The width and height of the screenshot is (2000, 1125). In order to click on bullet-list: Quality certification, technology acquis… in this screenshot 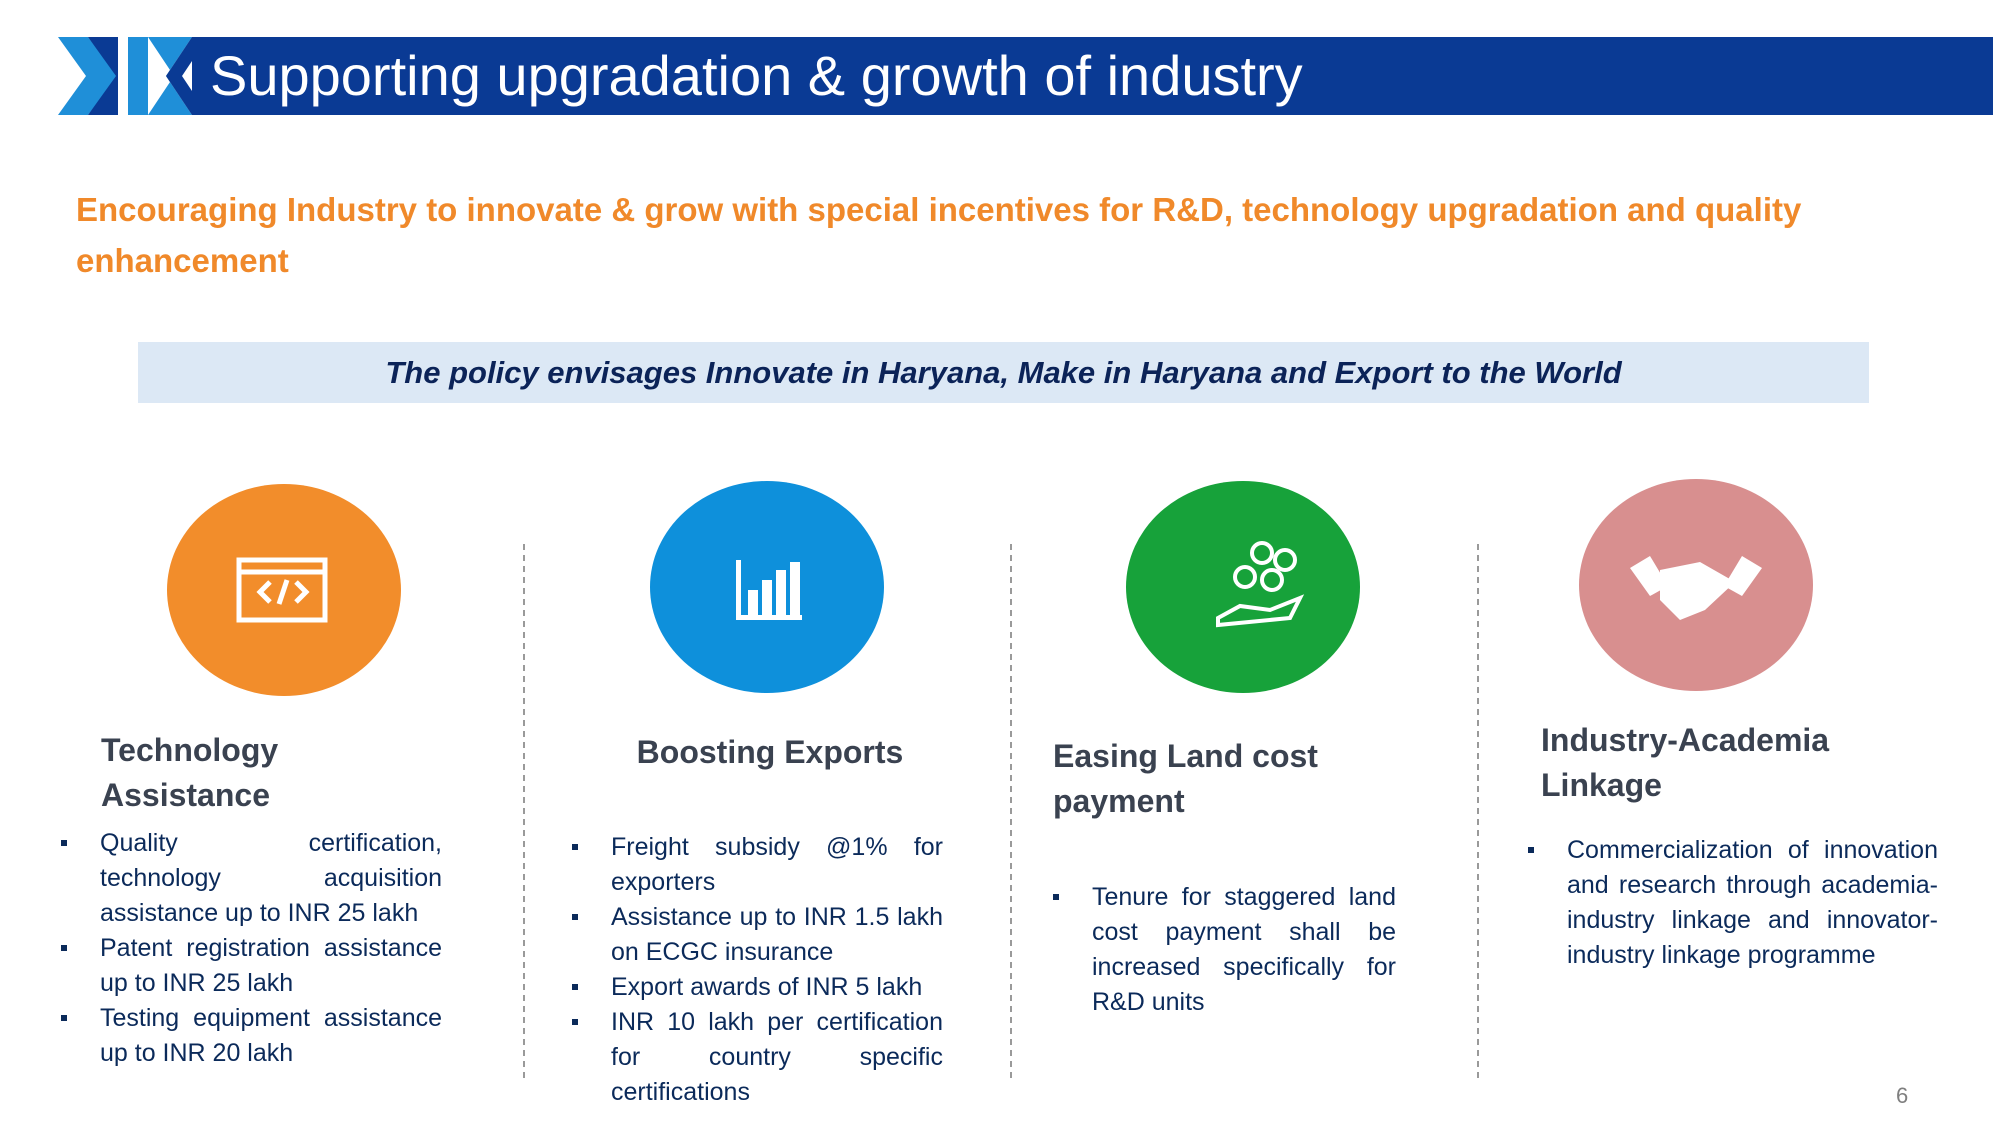, I will do `click(251, 948)`.